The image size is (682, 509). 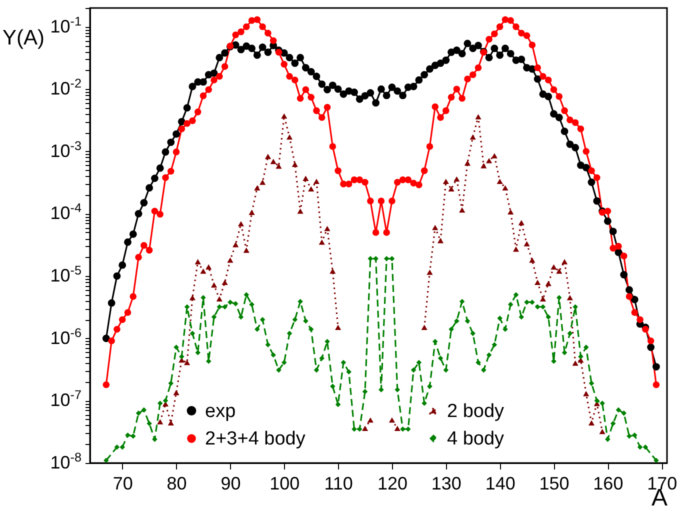 What do you see at coordinates (220, 411) in the screenshot?
I see `legend-label: exp` at bounding box center [220, 411].